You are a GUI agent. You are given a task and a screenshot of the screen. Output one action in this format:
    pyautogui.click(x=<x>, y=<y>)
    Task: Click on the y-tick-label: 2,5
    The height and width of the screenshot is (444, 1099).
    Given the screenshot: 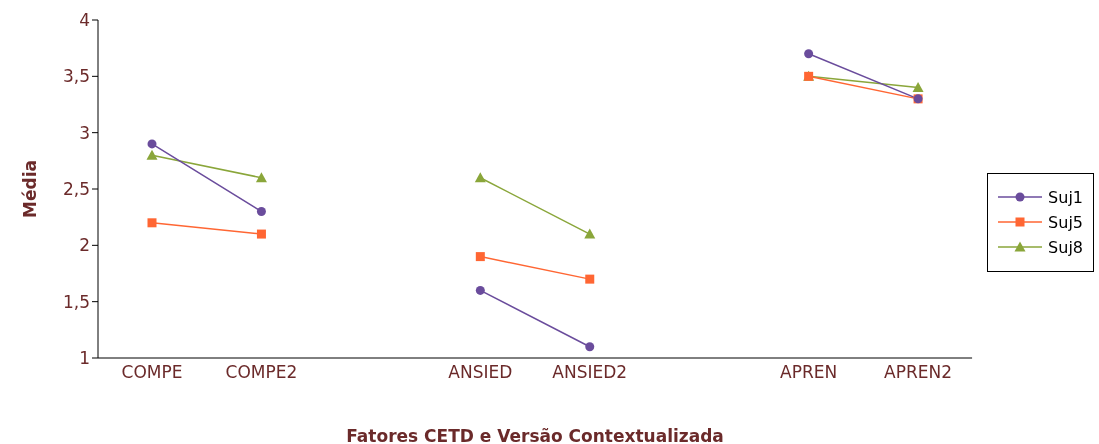 What is the action you would take?
    pyautogui.click(x=76, y=189)
    